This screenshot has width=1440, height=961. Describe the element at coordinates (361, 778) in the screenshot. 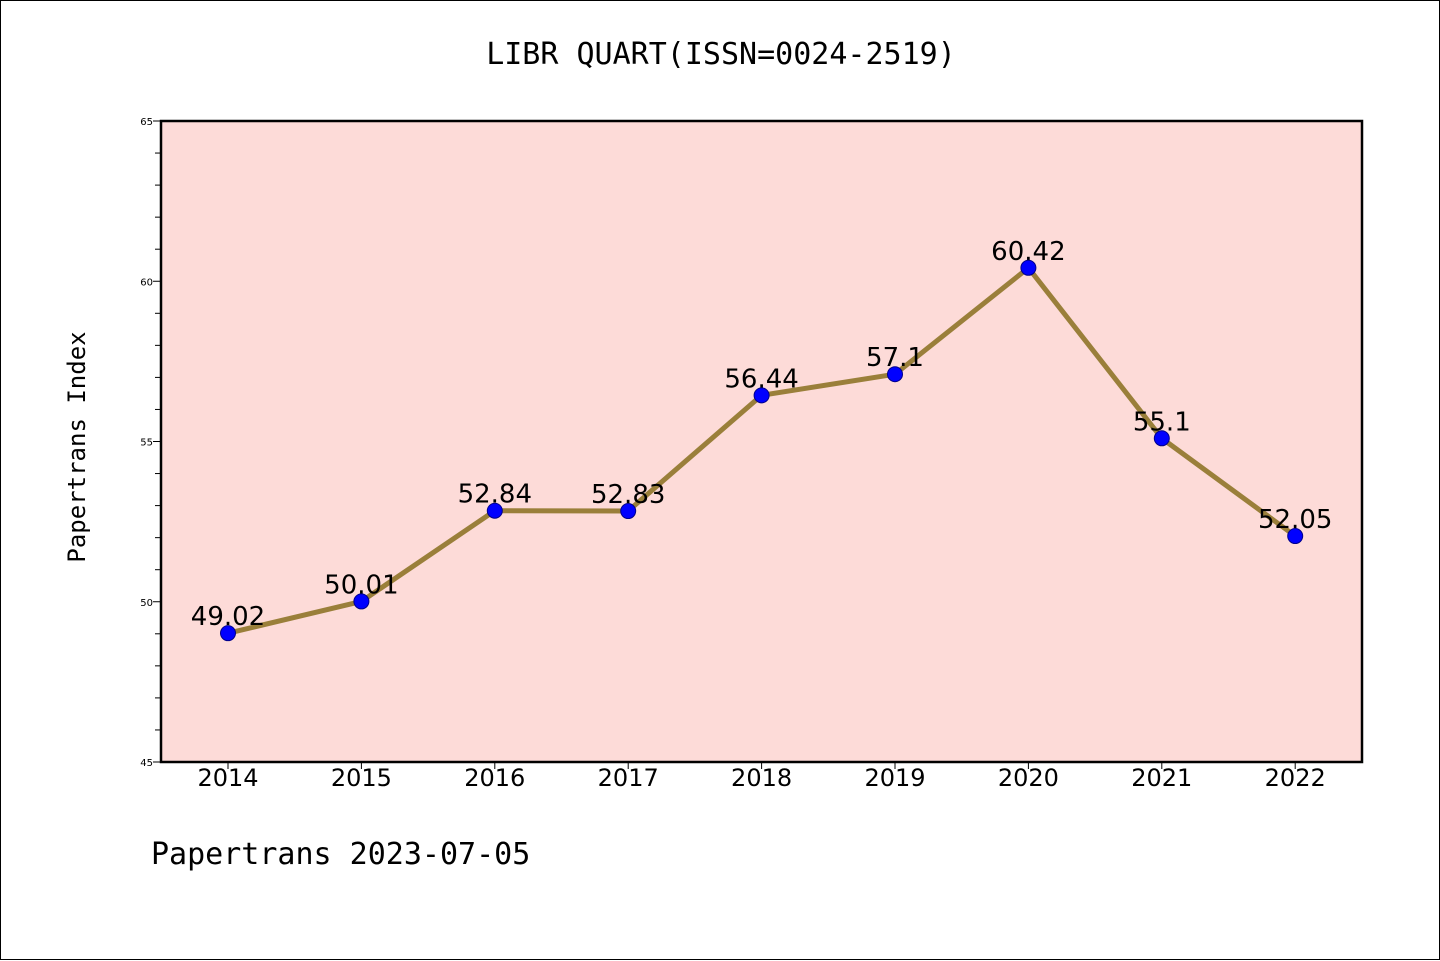

I see `x-tick-label: 2015` at that location.